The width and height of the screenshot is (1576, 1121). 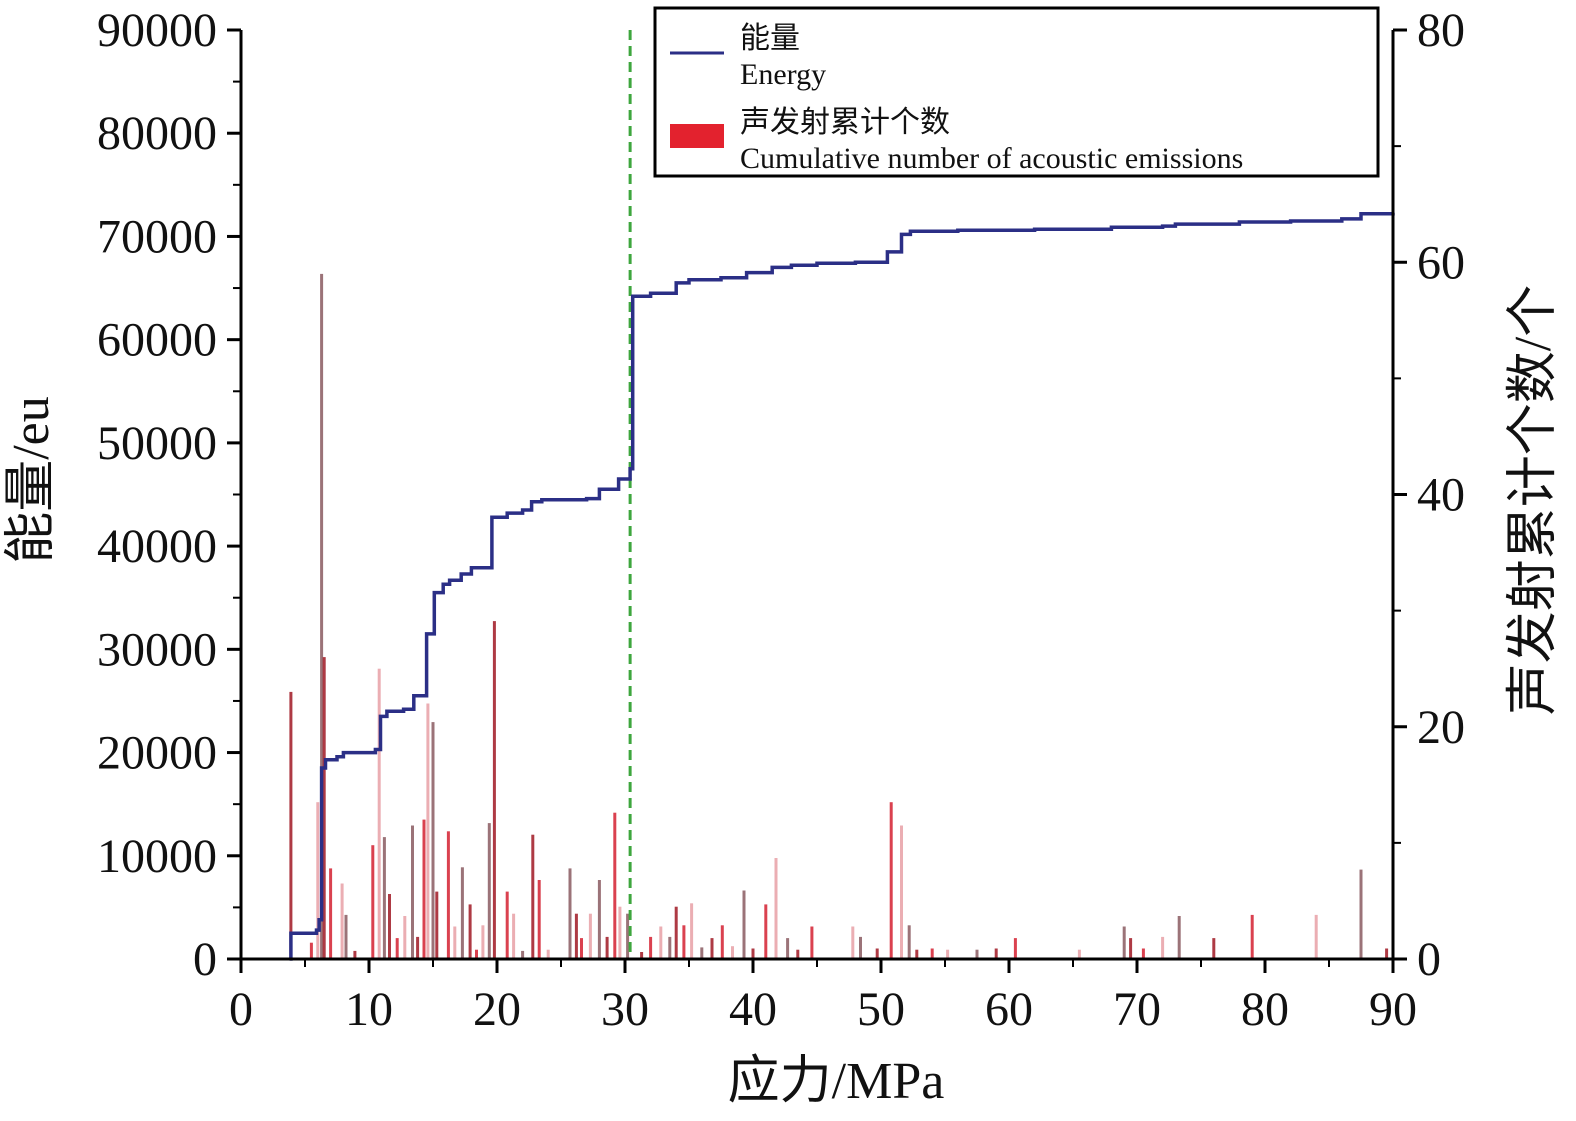 What do you see at coordinates (241, 1009) in the screenshot?
I see `x-tick-label: 0` at bounding box center [241, 1009].